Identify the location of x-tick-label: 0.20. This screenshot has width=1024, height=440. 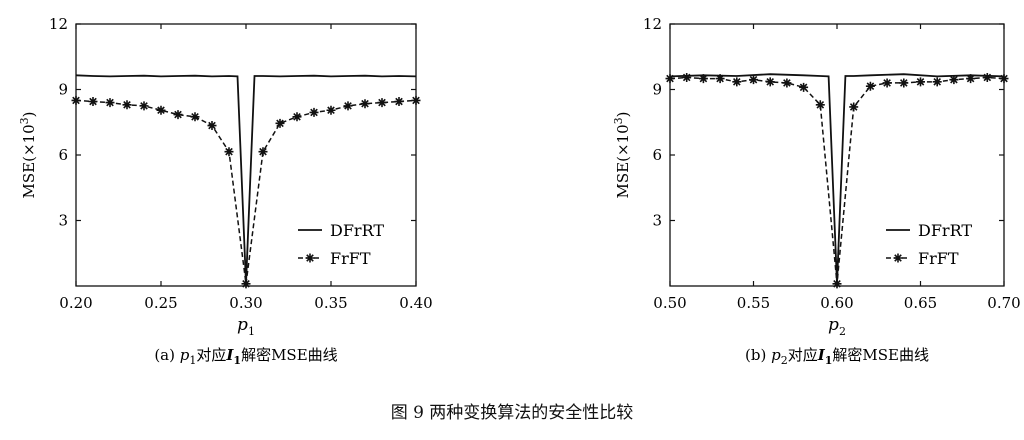
(75, 303).